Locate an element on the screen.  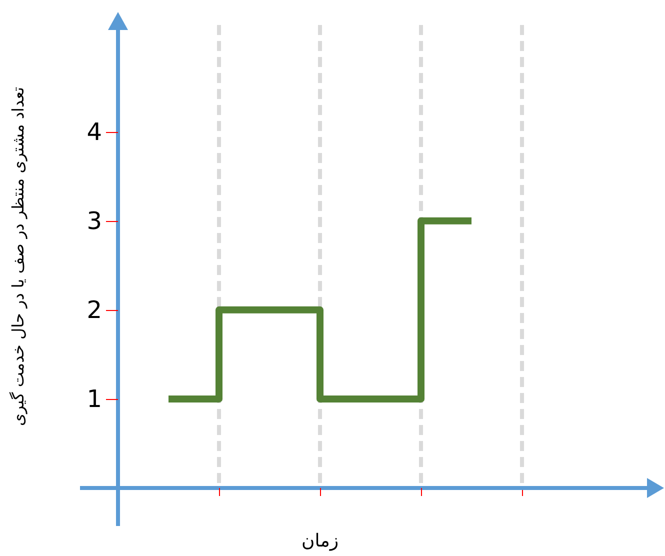
y-tick-label: 3 is located at coordinates (94, 220).